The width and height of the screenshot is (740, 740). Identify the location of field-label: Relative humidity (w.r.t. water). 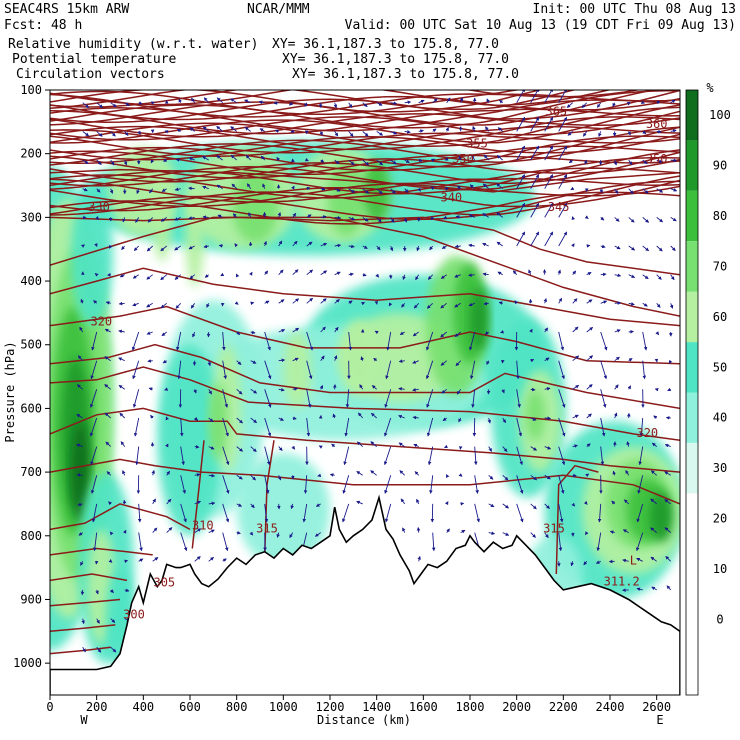
(133, 44).